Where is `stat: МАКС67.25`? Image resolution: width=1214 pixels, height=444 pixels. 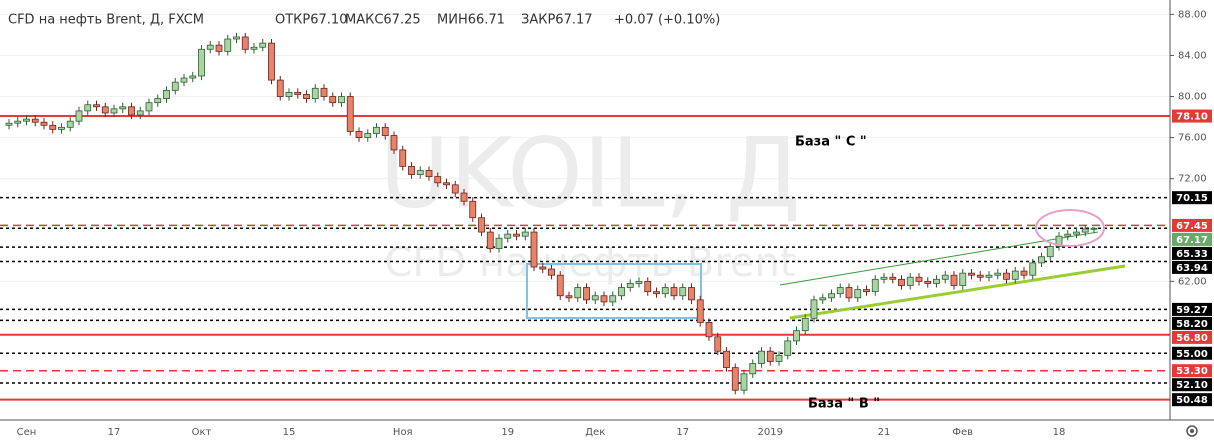 stat: МАКС67.25 is located at coordinates (383, 20).